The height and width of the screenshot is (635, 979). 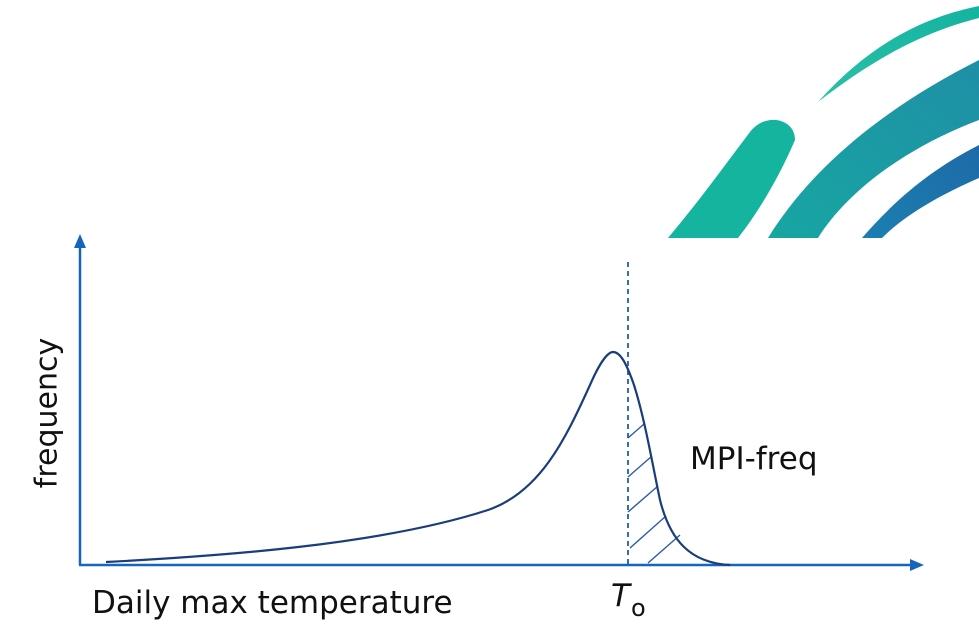 I want to click on x-axis-label: Daily max temperature, so click(x=272, y=603).